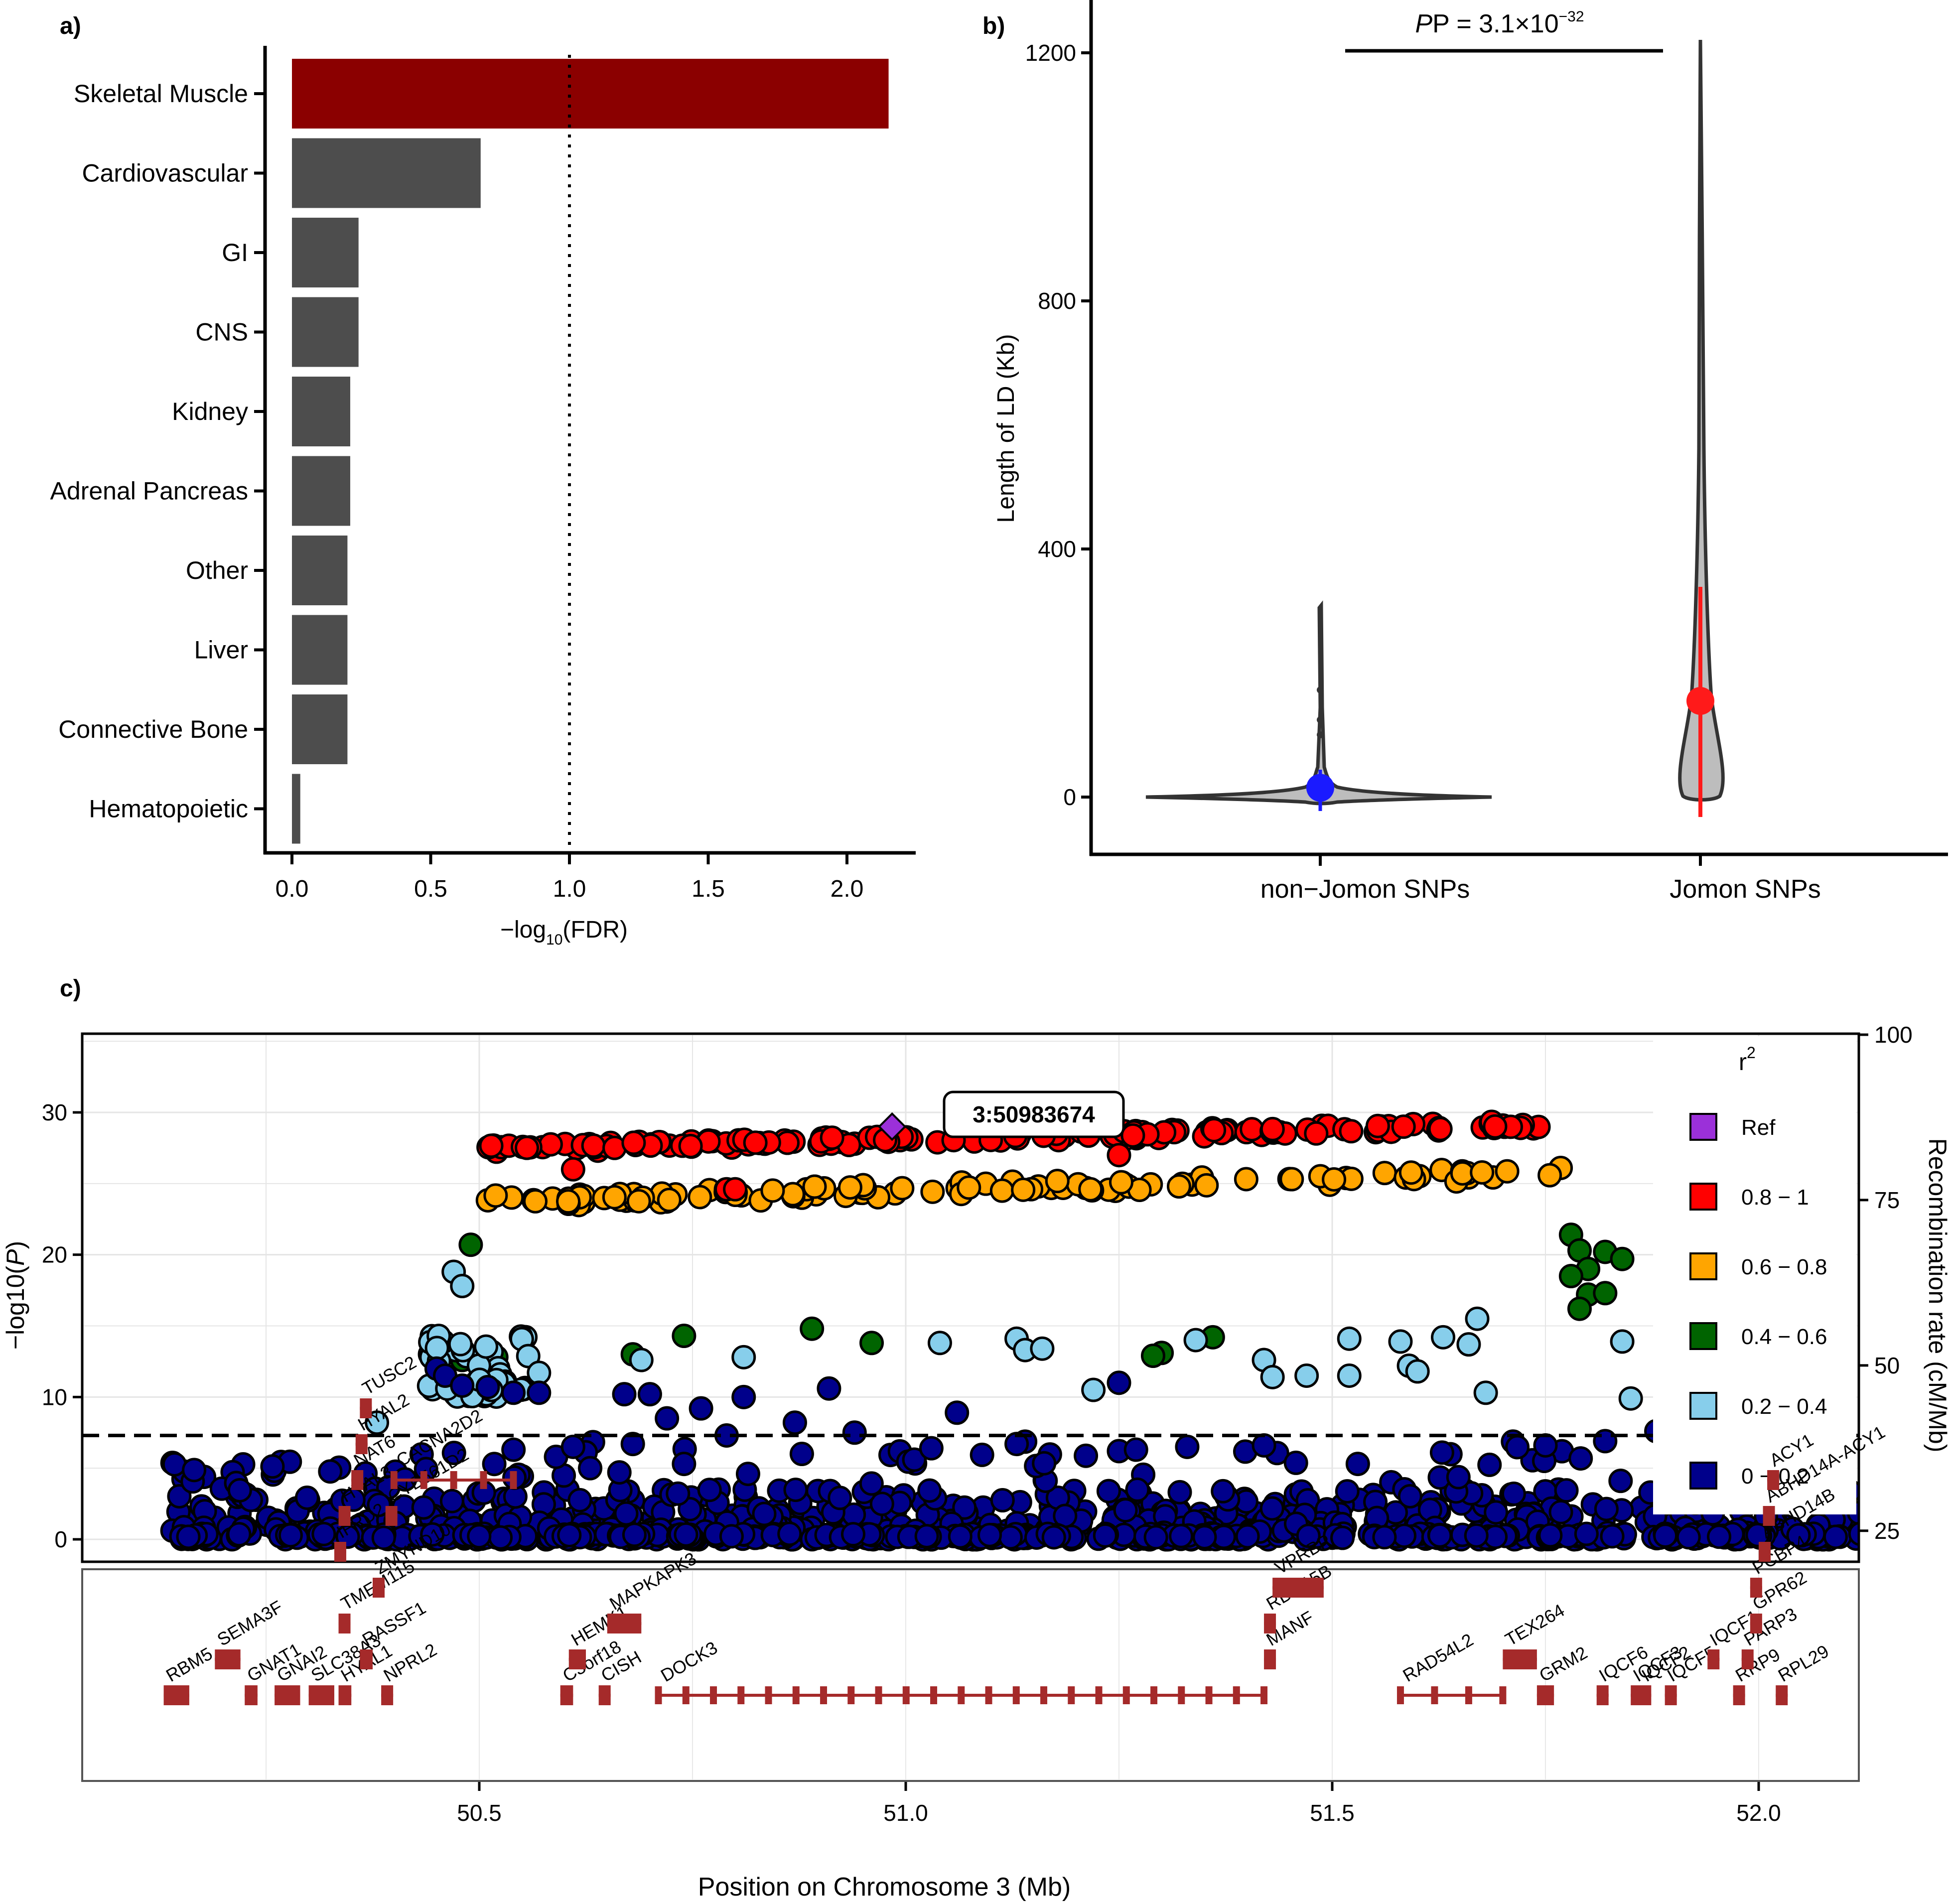 The height and width of the screenshot is (1904, 1950). Describe the element at coordinates (970, 1675) in the screenshot. I see `gene-track-panel` at that location.